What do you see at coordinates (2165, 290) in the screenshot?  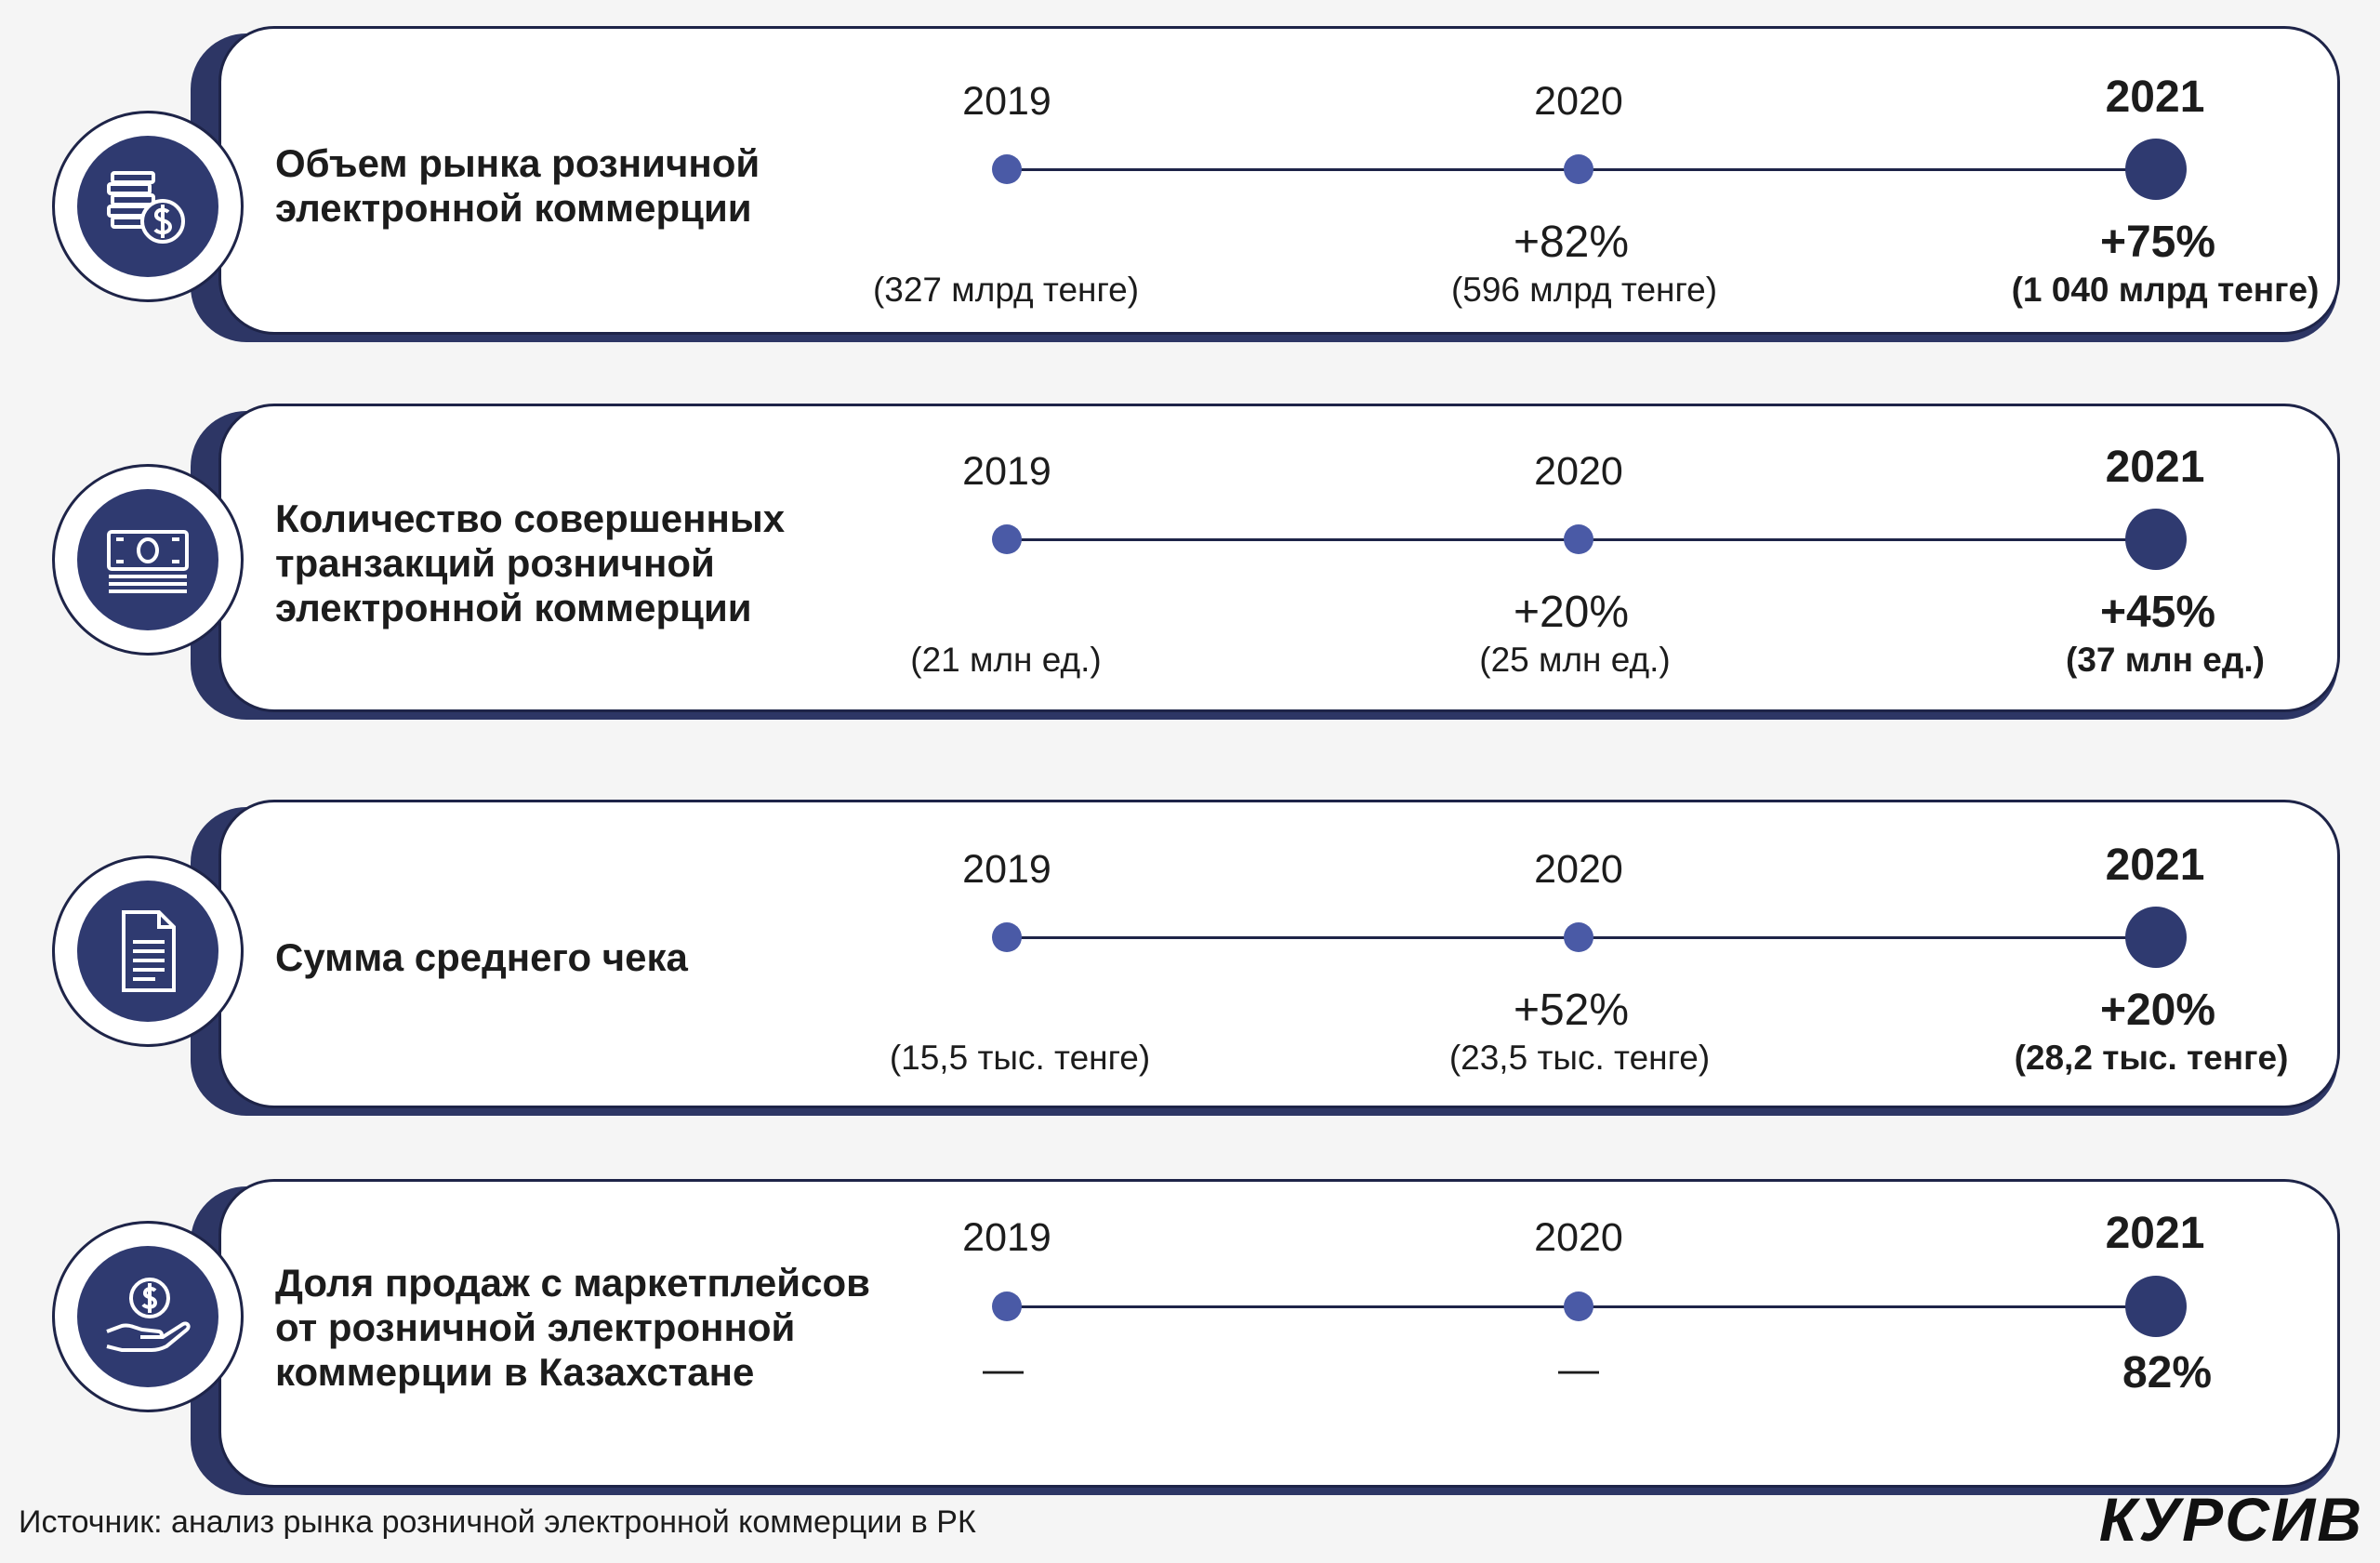 I see `value-label: (1 040 млрд тенге)` at bounding box center [2165, 290].